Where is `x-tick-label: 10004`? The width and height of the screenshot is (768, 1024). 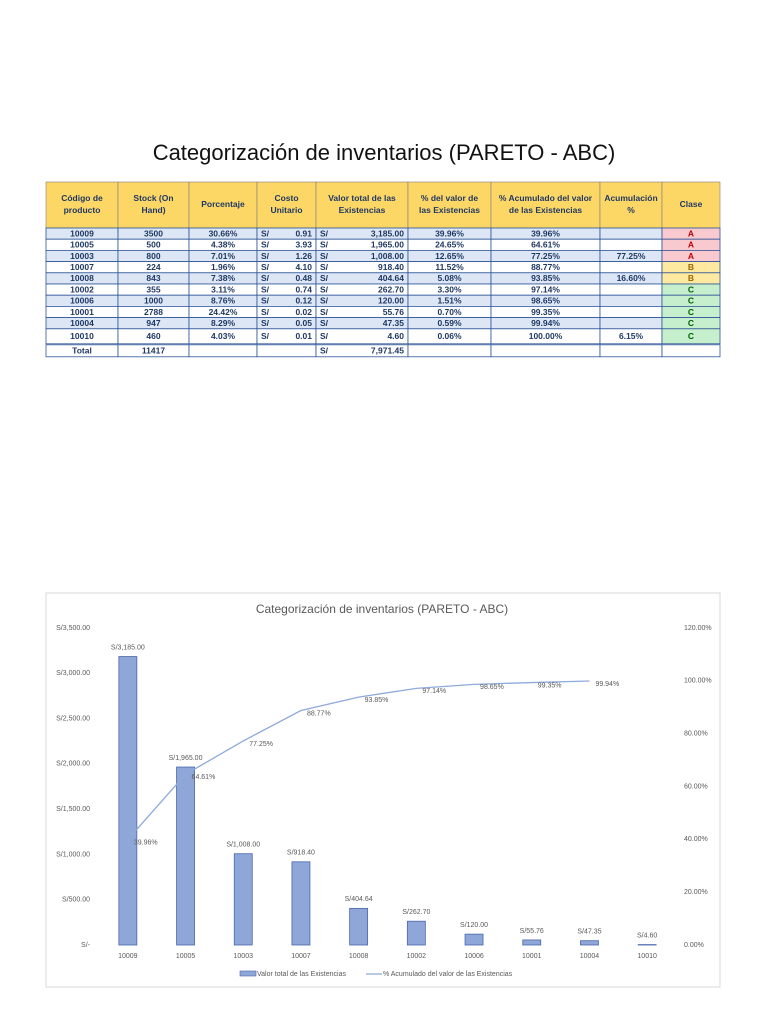
x-tick-label: 10004 is located at coordinates (590, 956).